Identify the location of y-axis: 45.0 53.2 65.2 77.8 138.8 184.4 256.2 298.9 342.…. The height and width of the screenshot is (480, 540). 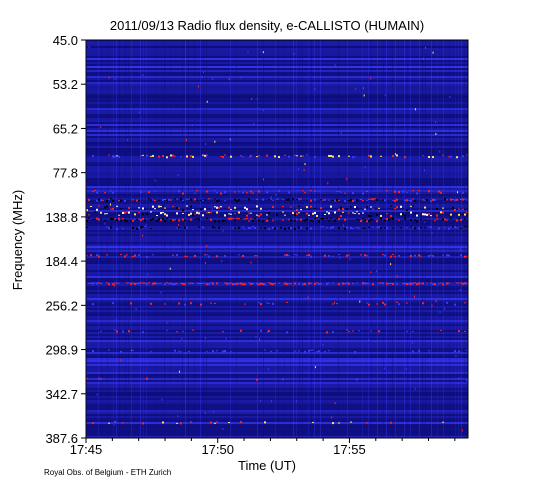
(65, 239).